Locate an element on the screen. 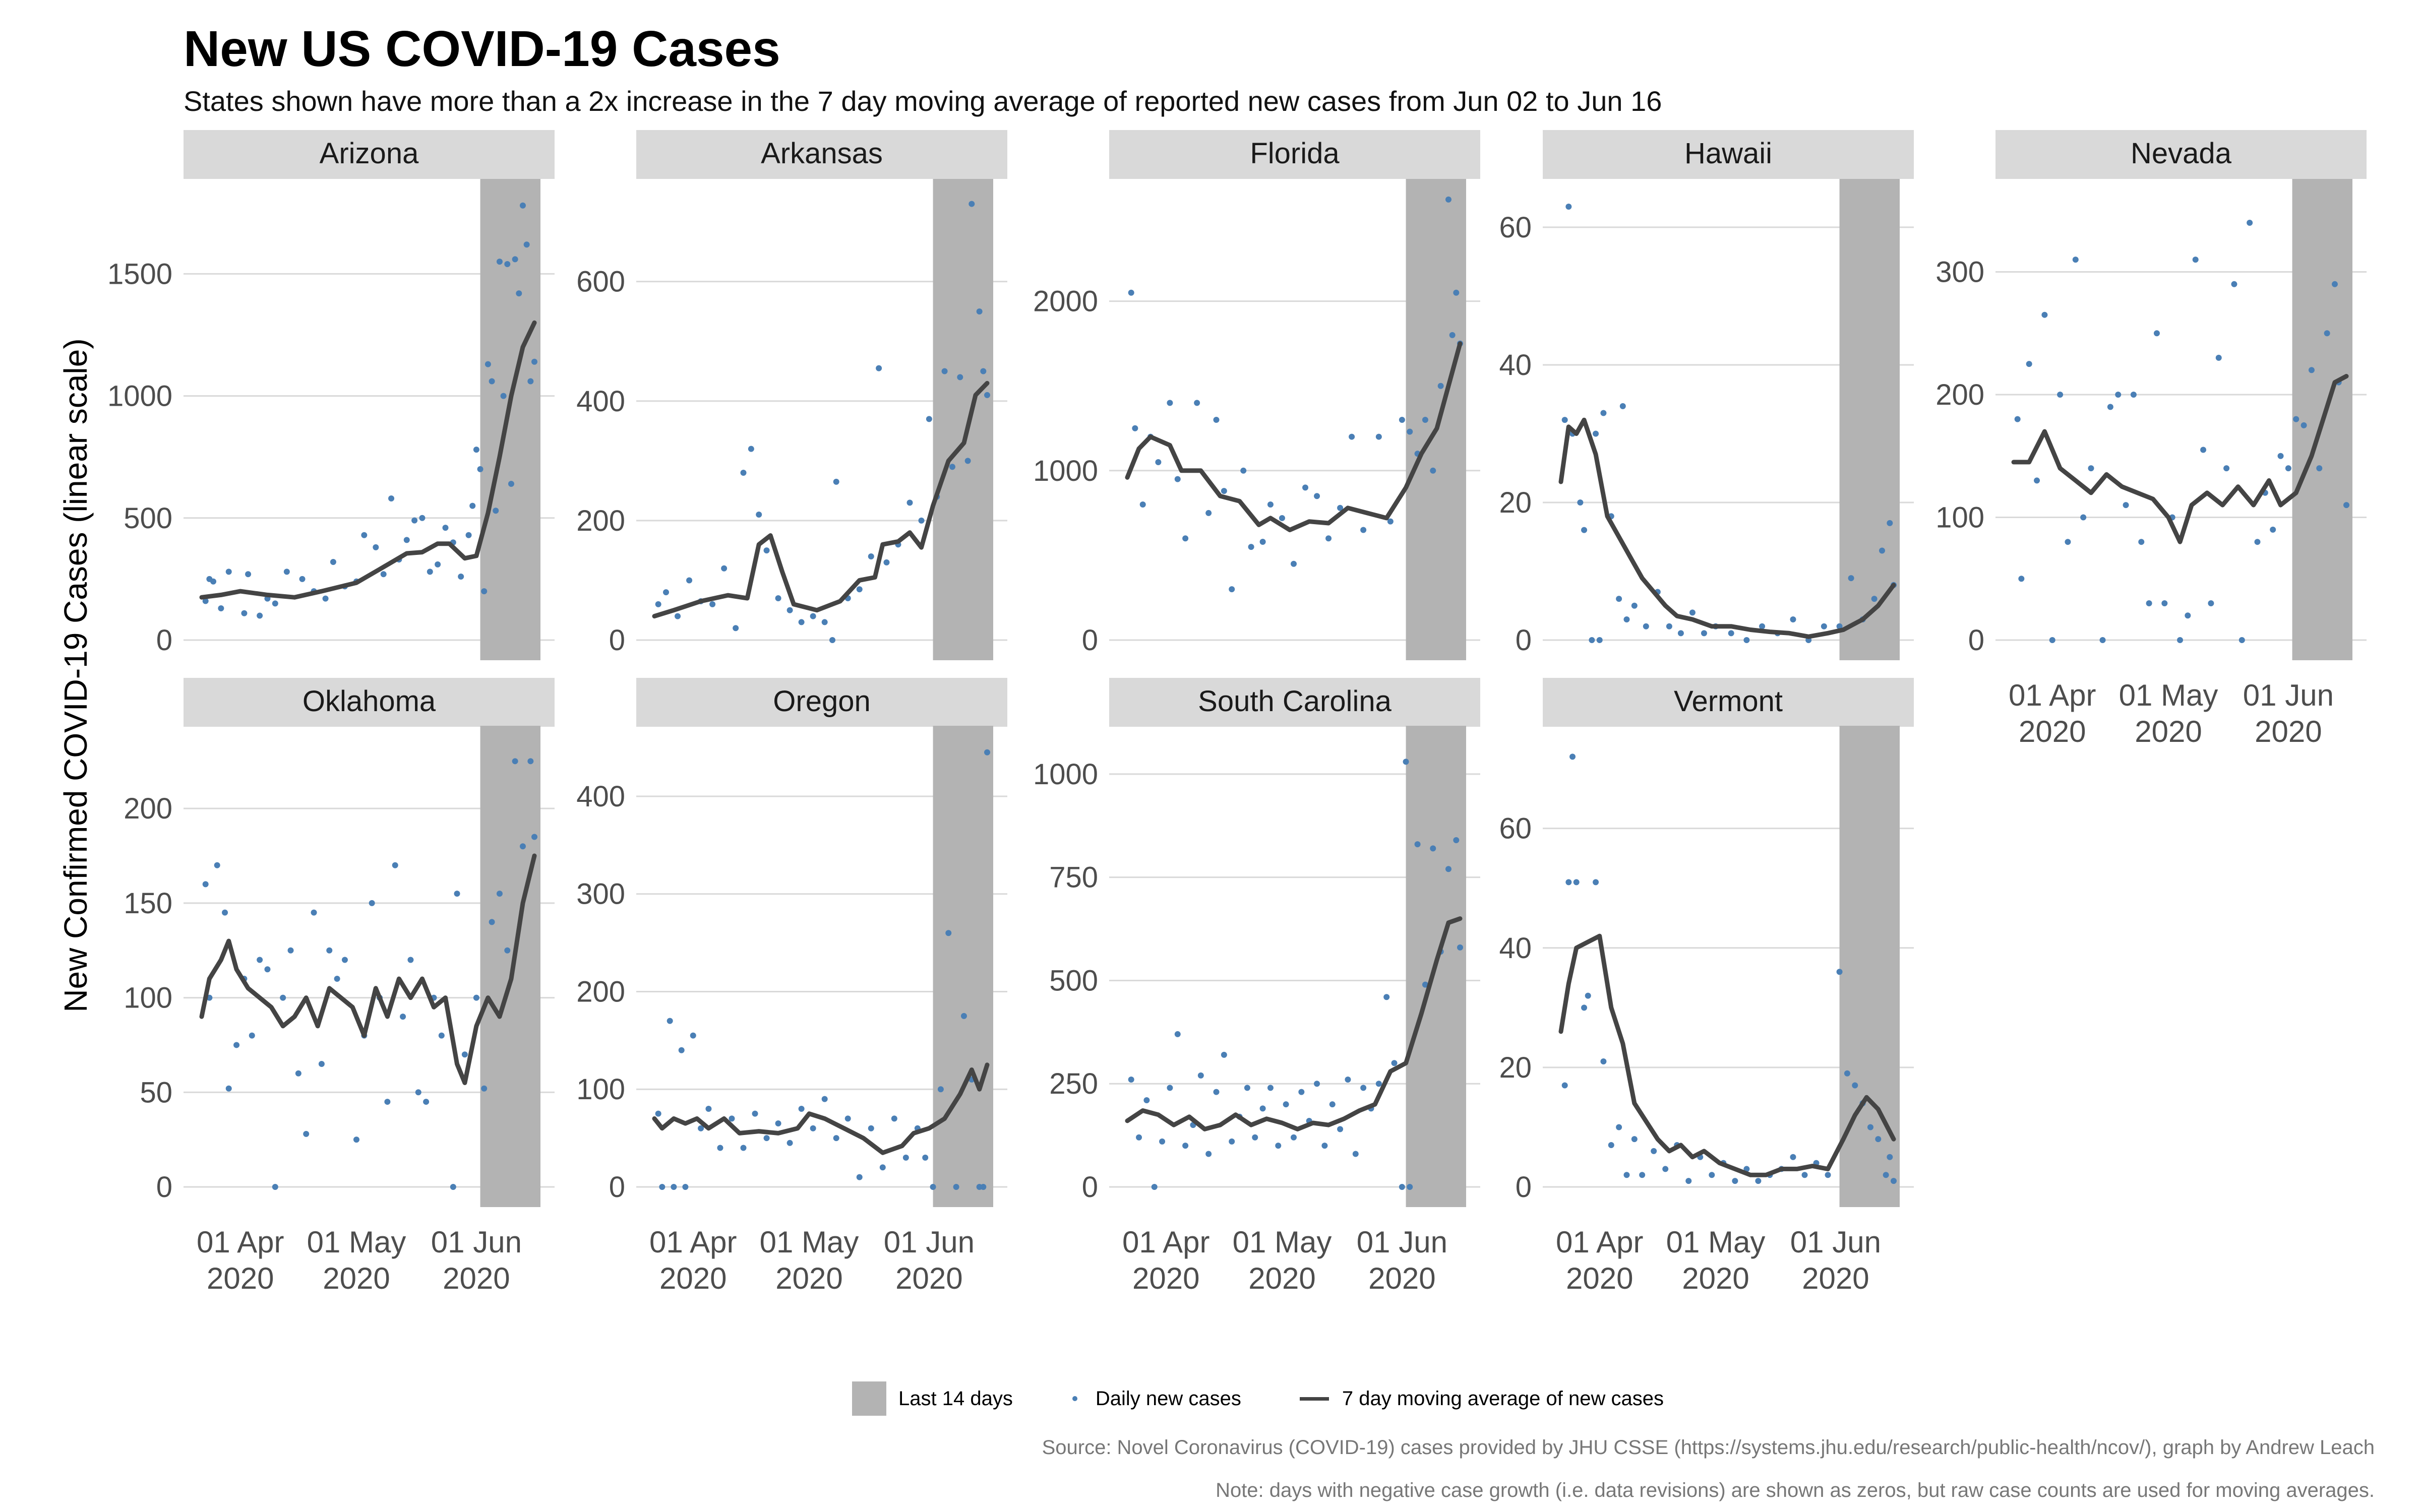 The width and height of the screenshot is (2420, 1512). y-tick-label: 100 is located at coordinates (600, 1089).